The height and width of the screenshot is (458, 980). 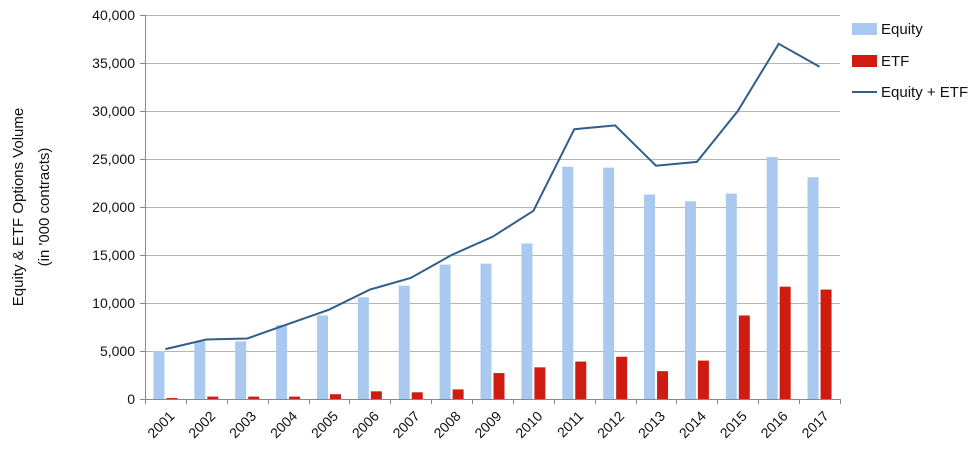 I want to click on x-tick-label: 2011, so click(x=570, y=424).